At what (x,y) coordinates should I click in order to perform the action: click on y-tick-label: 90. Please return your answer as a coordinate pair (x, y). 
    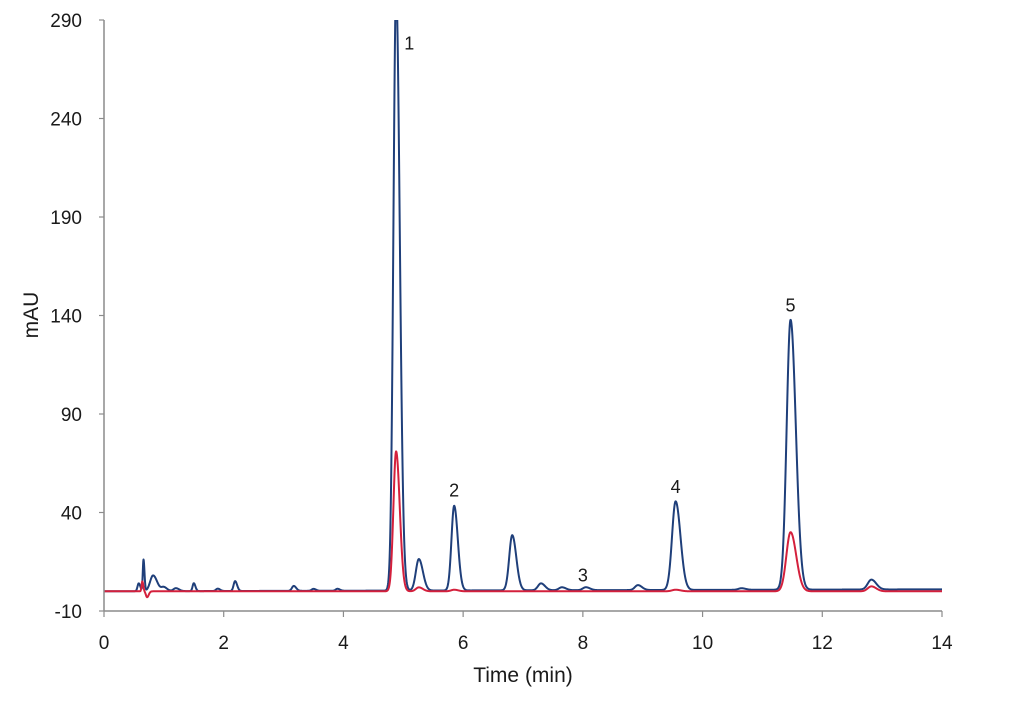
    Looking at the image, I should click on (71, 415).